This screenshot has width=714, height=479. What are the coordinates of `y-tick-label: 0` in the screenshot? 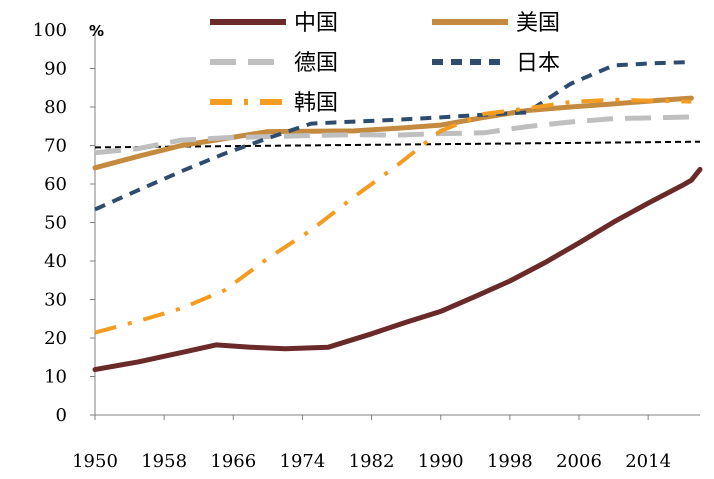 It's located at (61, 415).